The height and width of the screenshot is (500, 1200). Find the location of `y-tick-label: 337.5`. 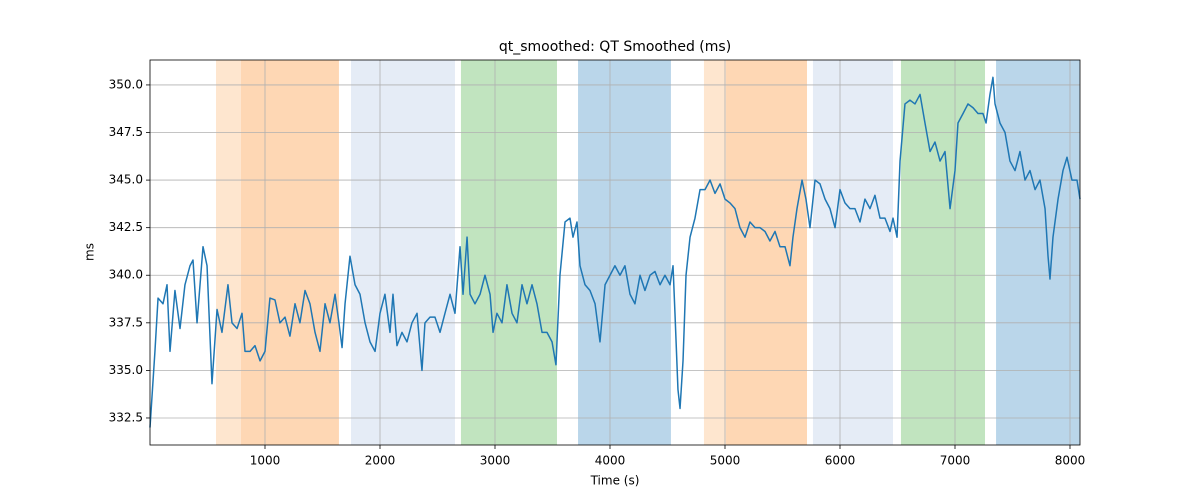

y-tick-label: 337.5 is located at coordinates (126, 322).